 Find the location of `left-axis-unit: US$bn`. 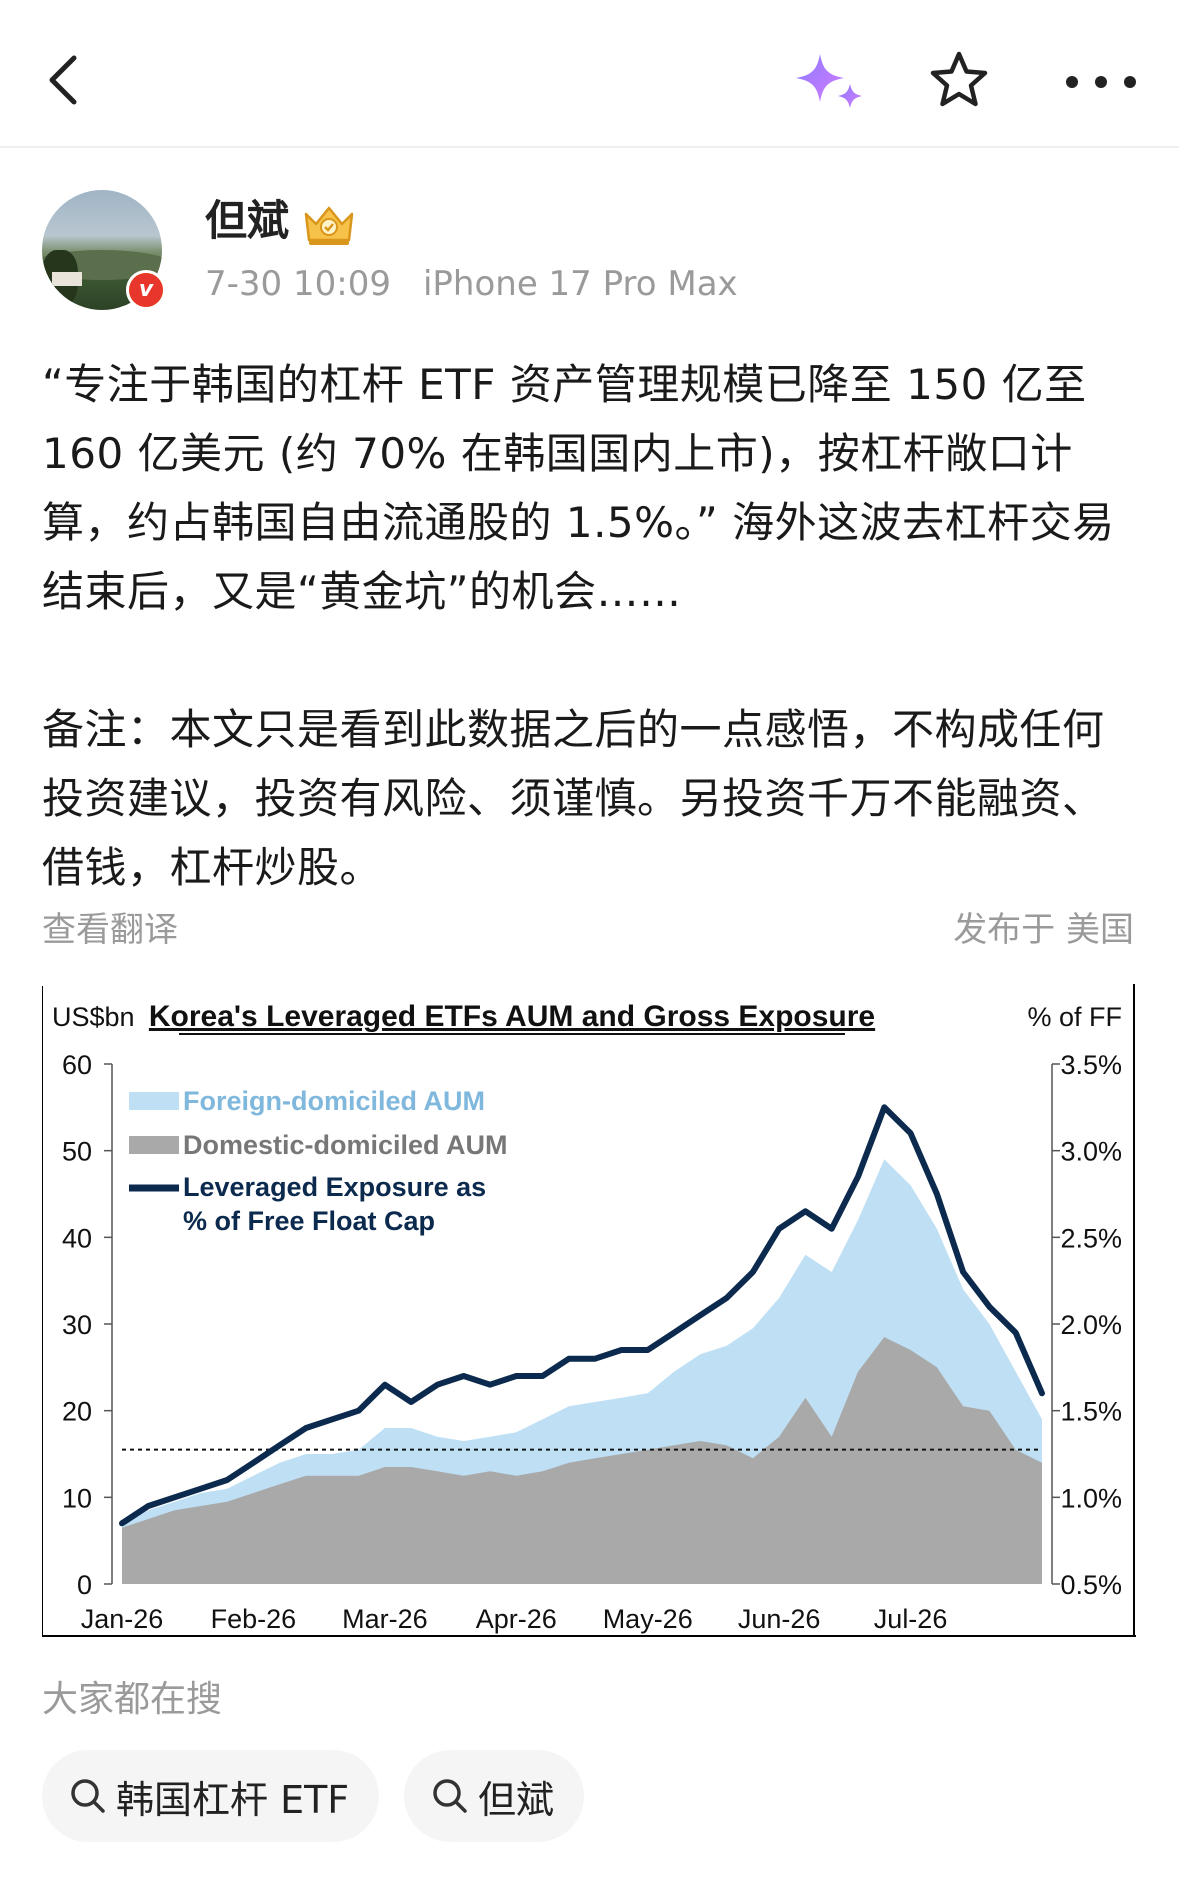

left-axis-unit: US$bn is located at coordinates (93, 1017).